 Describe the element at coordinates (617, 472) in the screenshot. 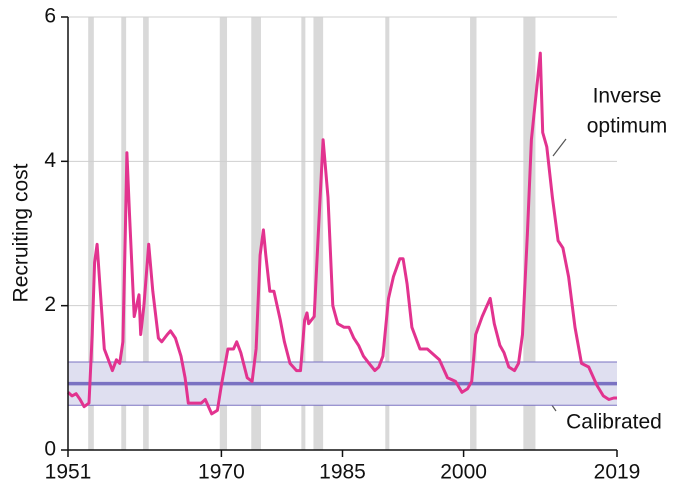

I see `x-tick-label: 2019` at that location.